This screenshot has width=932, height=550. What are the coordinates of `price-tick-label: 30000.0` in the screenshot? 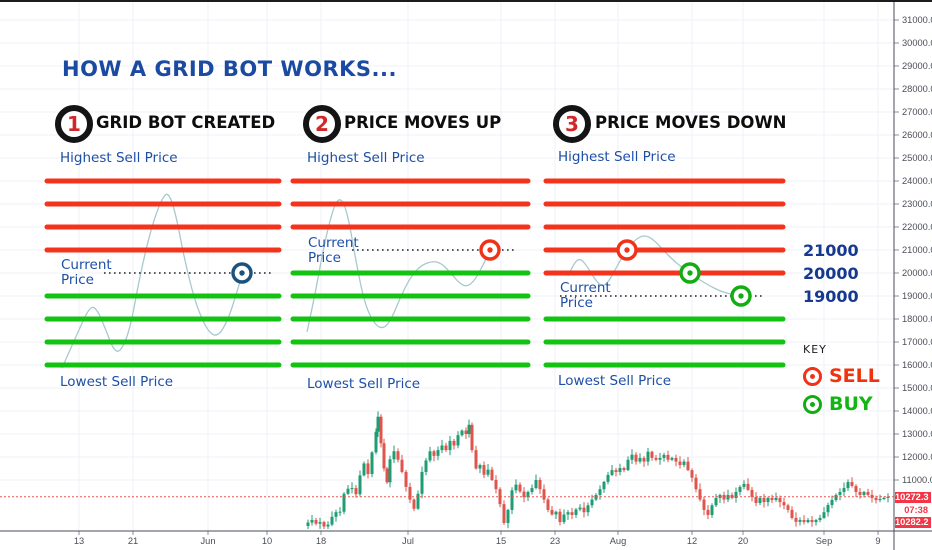 It's located at (917, 42).